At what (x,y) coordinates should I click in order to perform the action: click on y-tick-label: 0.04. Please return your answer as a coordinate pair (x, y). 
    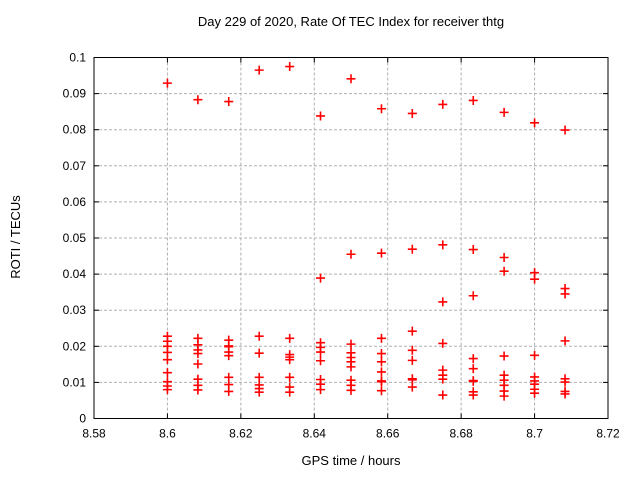
    Looking at the image, I should click on (75, 274).